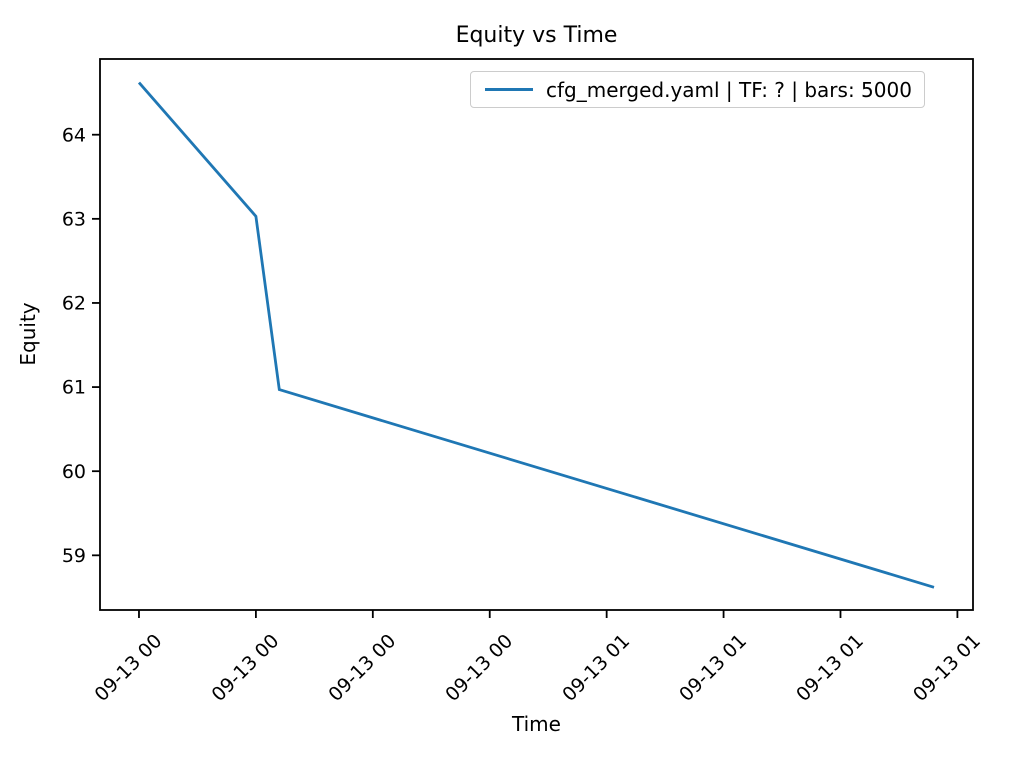 The width and height of the screenshot is (1024, 768). What do you see at coordinates (536, 724) in the screenshot?
I see `x-axis-label: Time` at bounding box center [536, 724].